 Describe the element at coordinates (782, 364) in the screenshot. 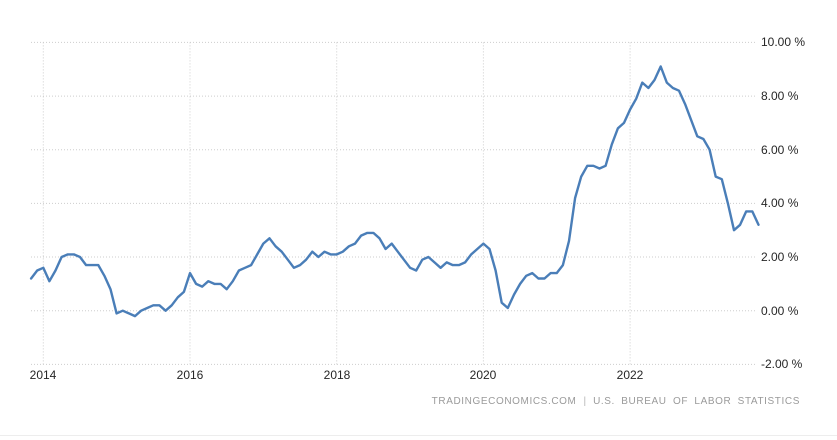

I see `y-axis-tick-label: -2.00 %` at that location.